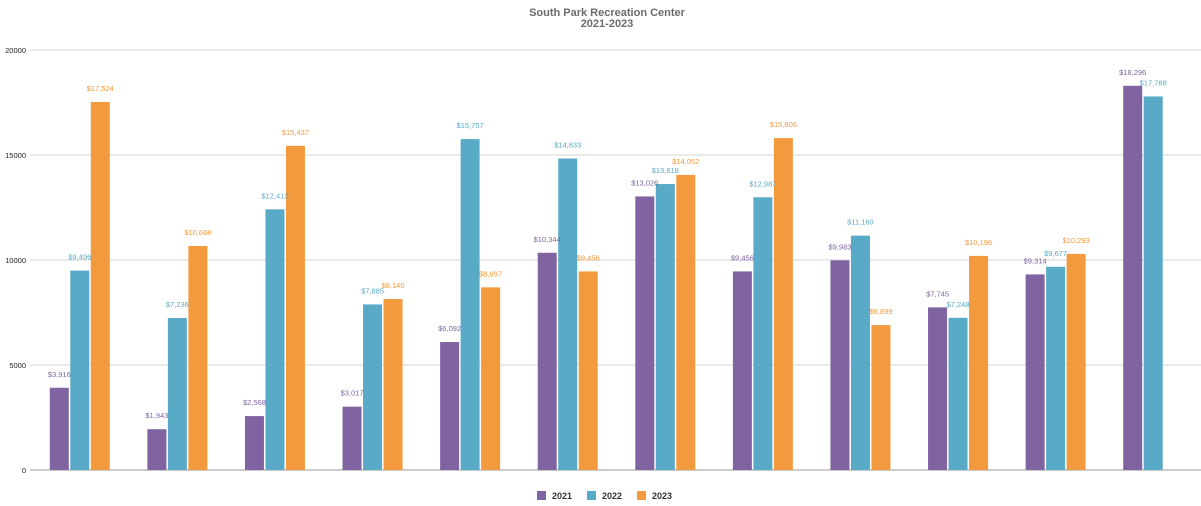 Image resolution: width=1201 pixels, height=506 pixels. What do you see at coordinates (612, 496) in the screenshot?
I see `legend-label: 2022` at bounding box center [612, 496].